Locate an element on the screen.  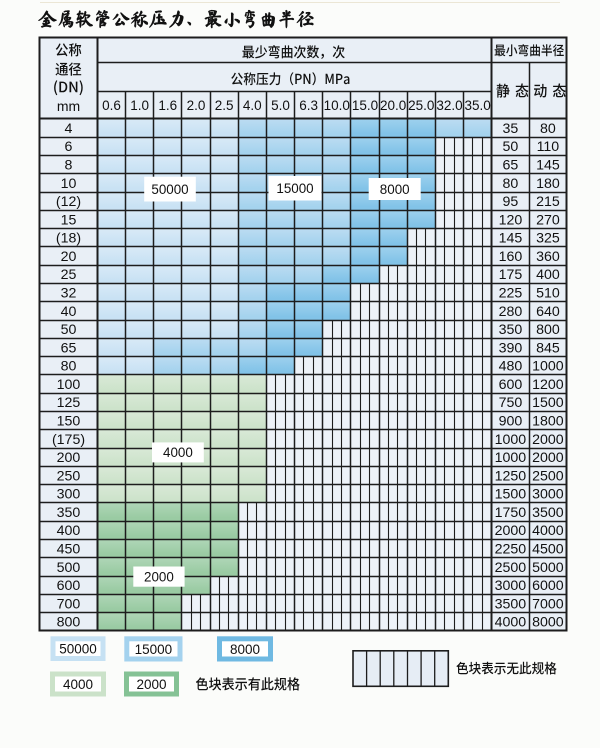
svg-text: 6000 is located at coordinates (548, 586).